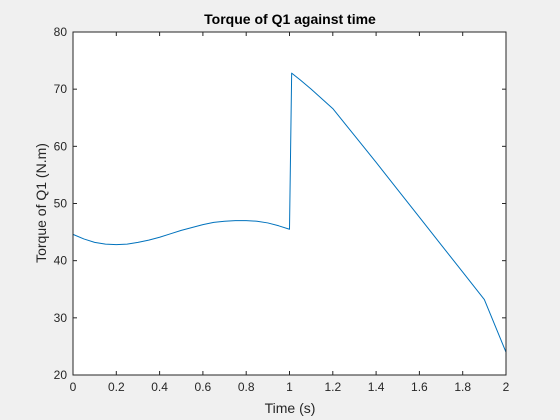 This screenshot has width=560, height=420. Describe the element at coordinates (61, 146) in the screenshot. I see `y-tick-label: 60` at that location.